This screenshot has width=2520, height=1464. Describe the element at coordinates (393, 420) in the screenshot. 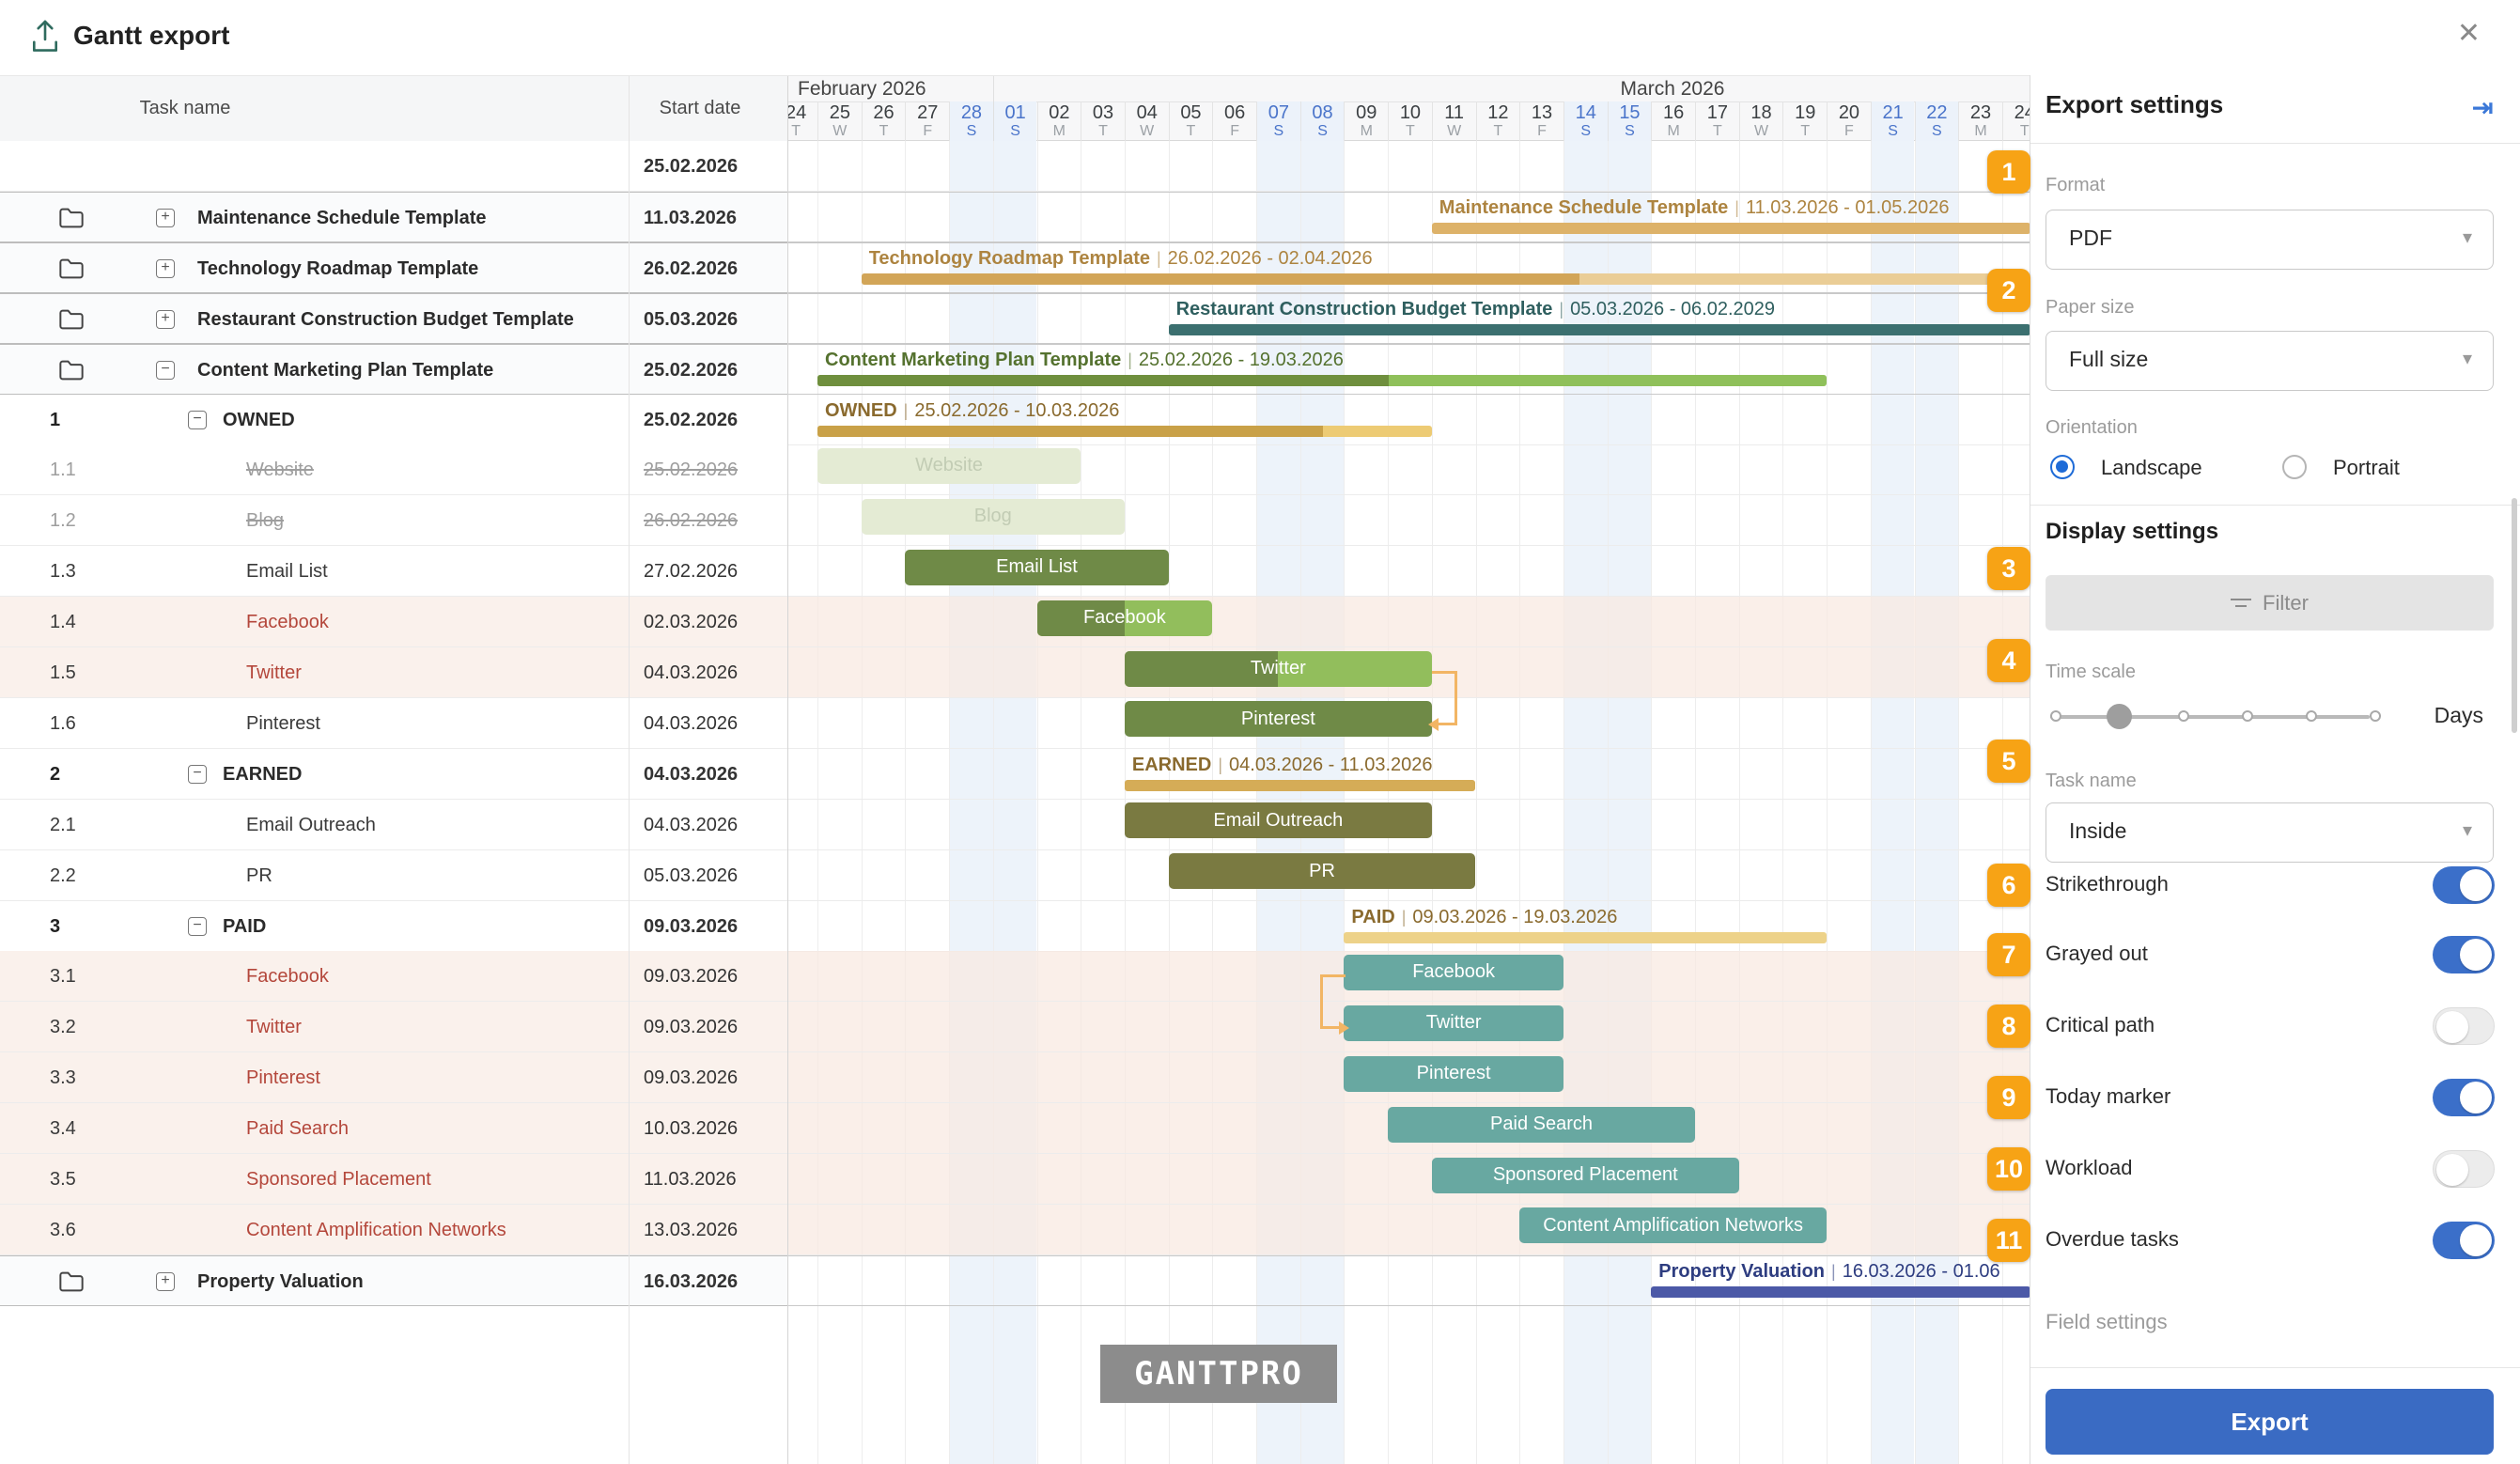

I see `table-row: 1 − OWNED 25.02.2026` at that location.